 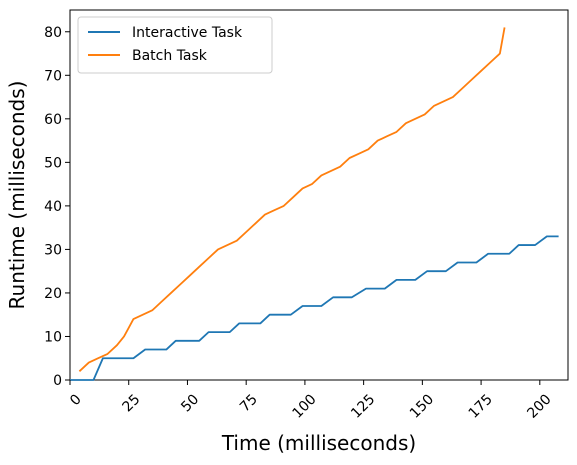 I want to click on x-tick-label: 200, so click(x=539, y=406).